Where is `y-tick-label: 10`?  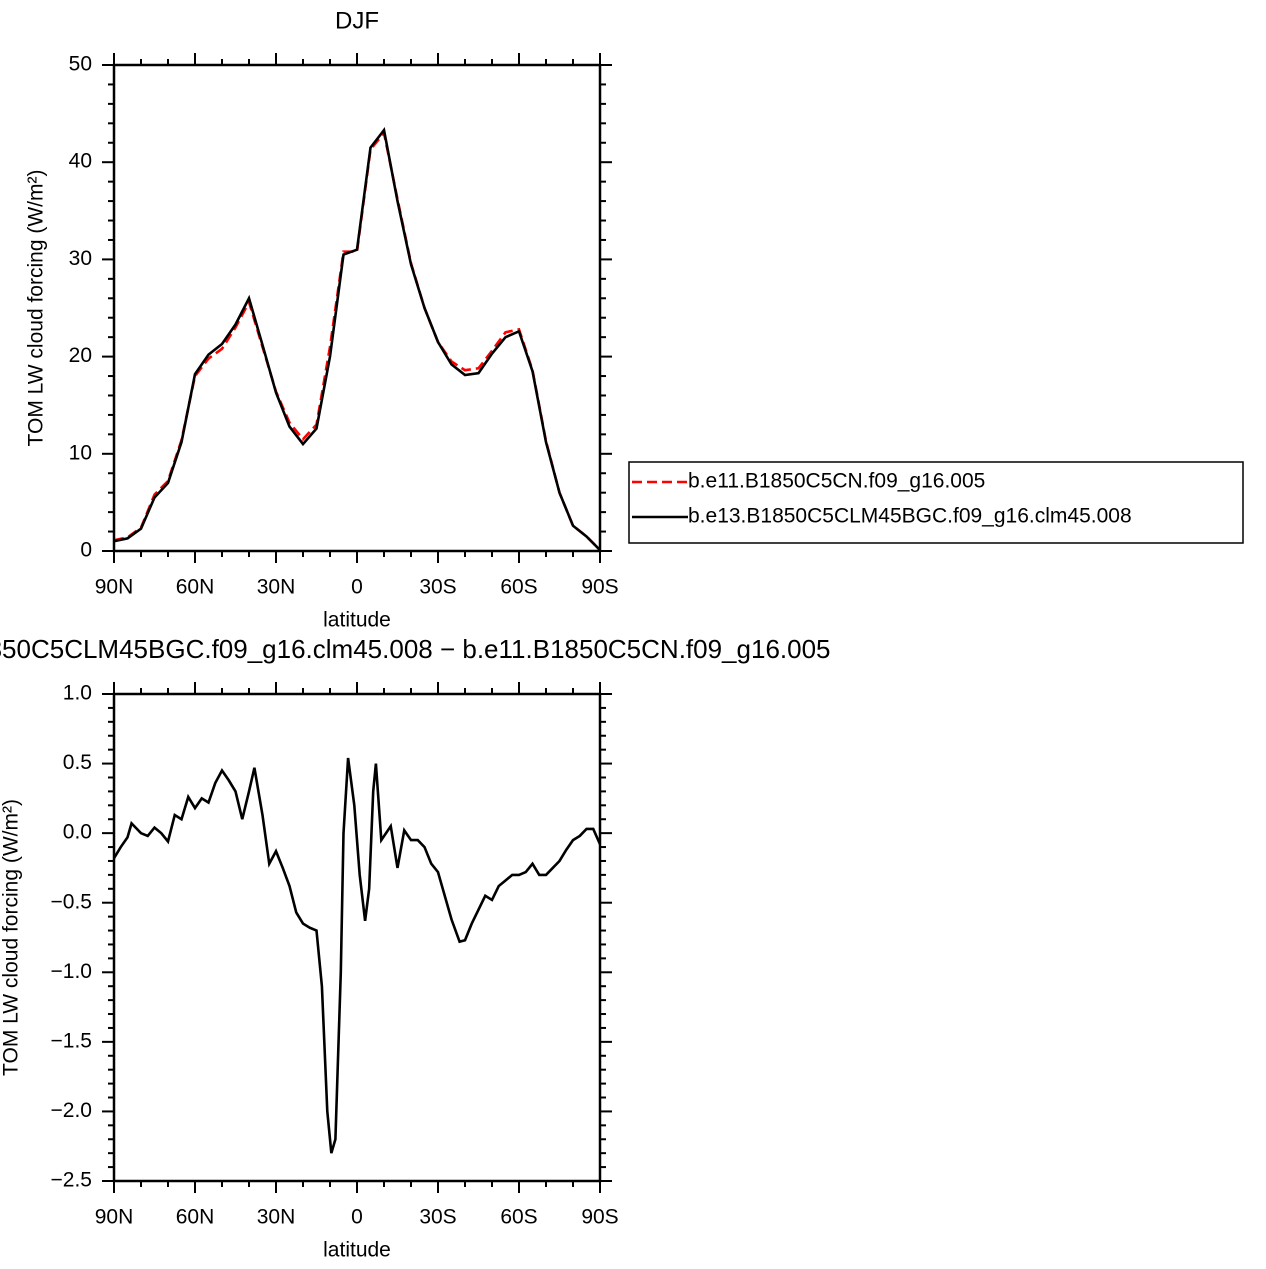 y-tick-label: 10 is located at coordinates (80, 452).